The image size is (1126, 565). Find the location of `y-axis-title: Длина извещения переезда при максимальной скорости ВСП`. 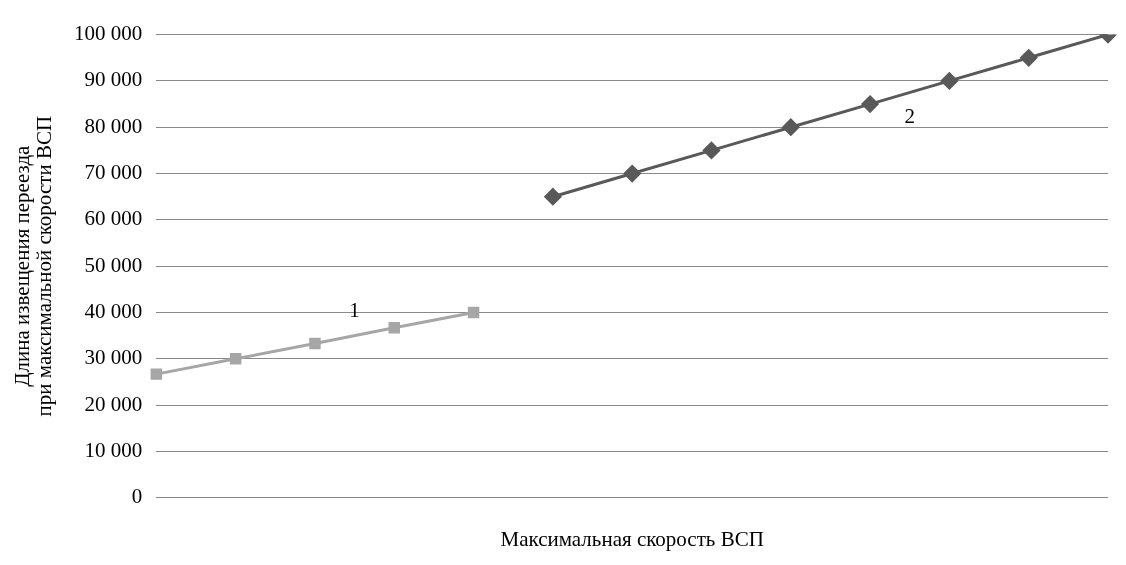

y-axis-title: Длина извещения переезда при максимальной скорости ВСП is located at coordinates (32, 266).